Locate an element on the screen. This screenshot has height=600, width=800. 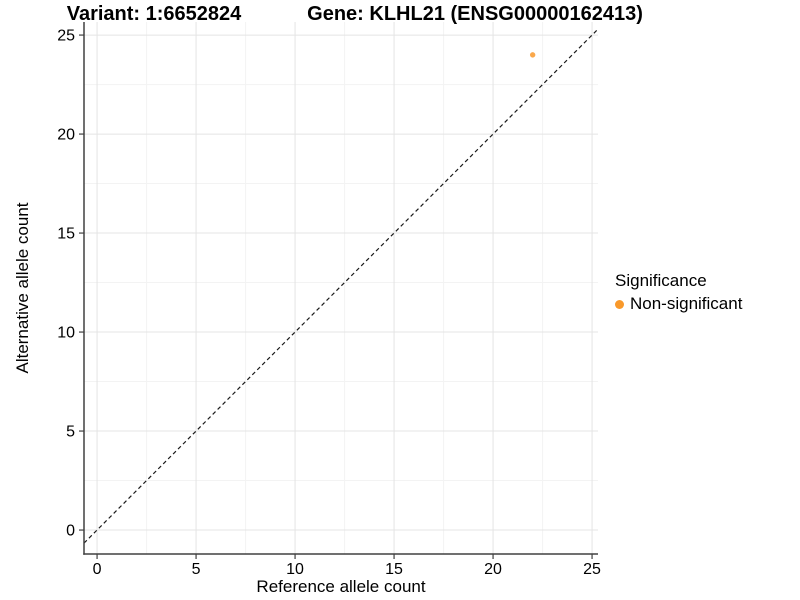
legend: Significance Non-significant is located at coordinates (678, 292).